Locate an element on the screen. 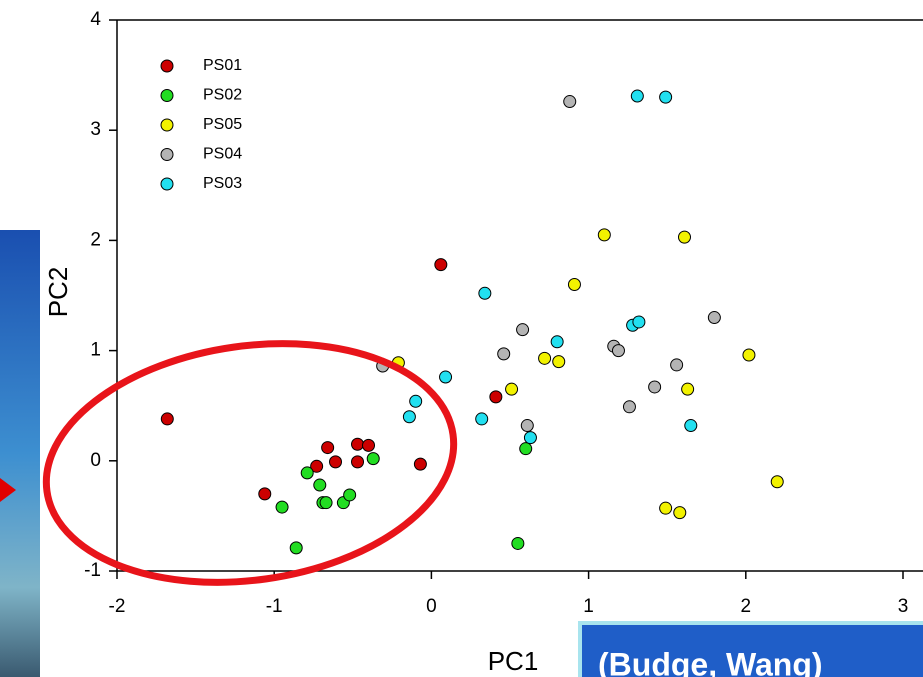 The image size is (923, 677). x-tick-label: 1 is located at coordinates (588, 606).